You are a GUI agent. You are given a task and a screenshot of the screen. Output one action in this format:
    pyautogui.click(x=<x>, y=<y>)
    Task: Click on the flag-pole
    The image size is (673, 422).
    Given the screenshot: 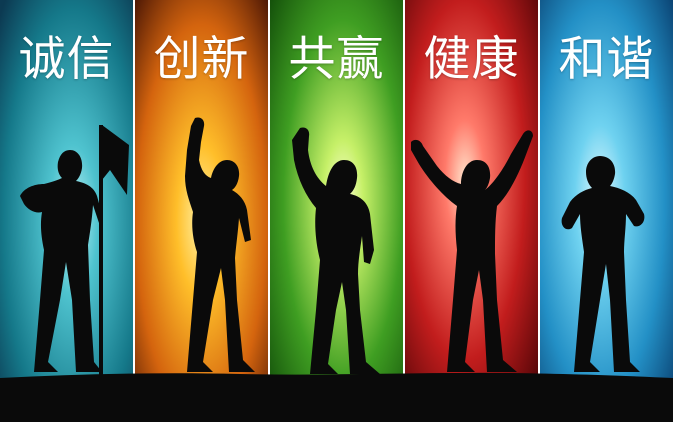 What is the action you would take?
    pyautogui.click(x=101, y=250)
    